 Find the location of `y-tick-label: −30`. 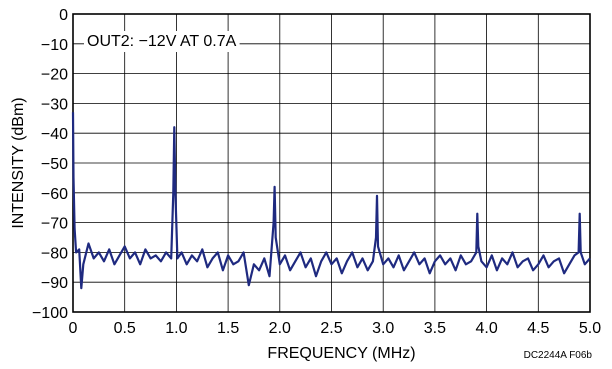

y-tick-label: −30 is located at coordinates (54, 104).